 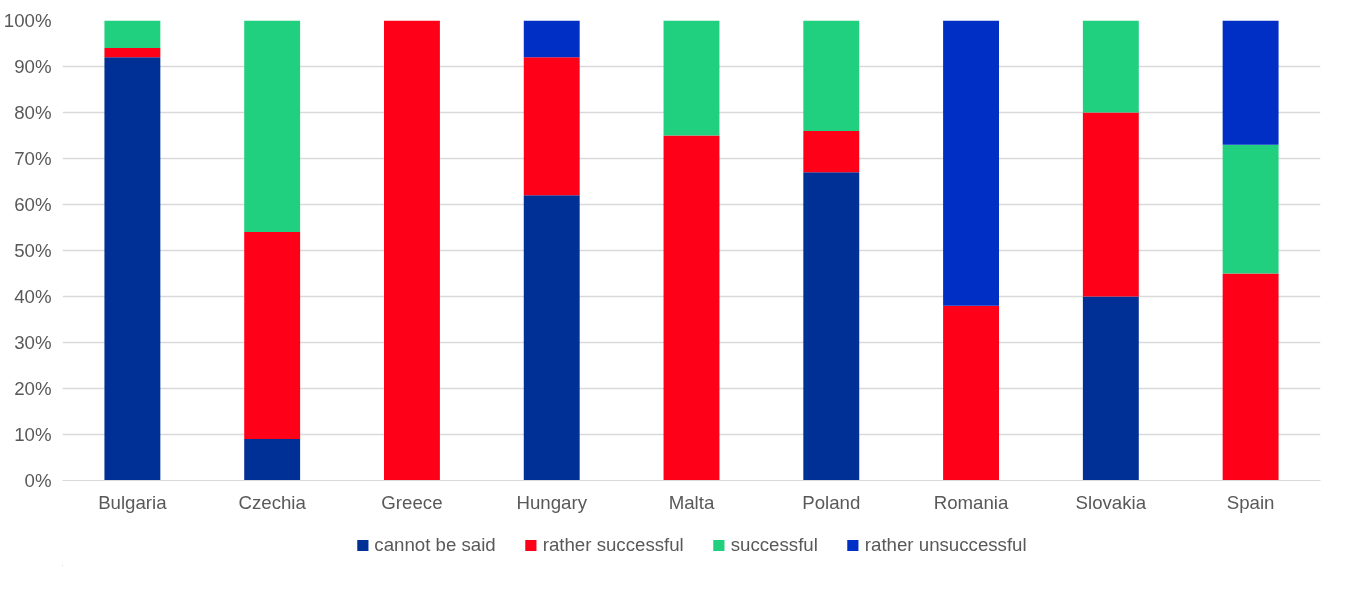 What do you see at coordinates (945, 545) in the screenshot?
I see `legend-label: rather unsuccessful` at bounding box center [945, 545].